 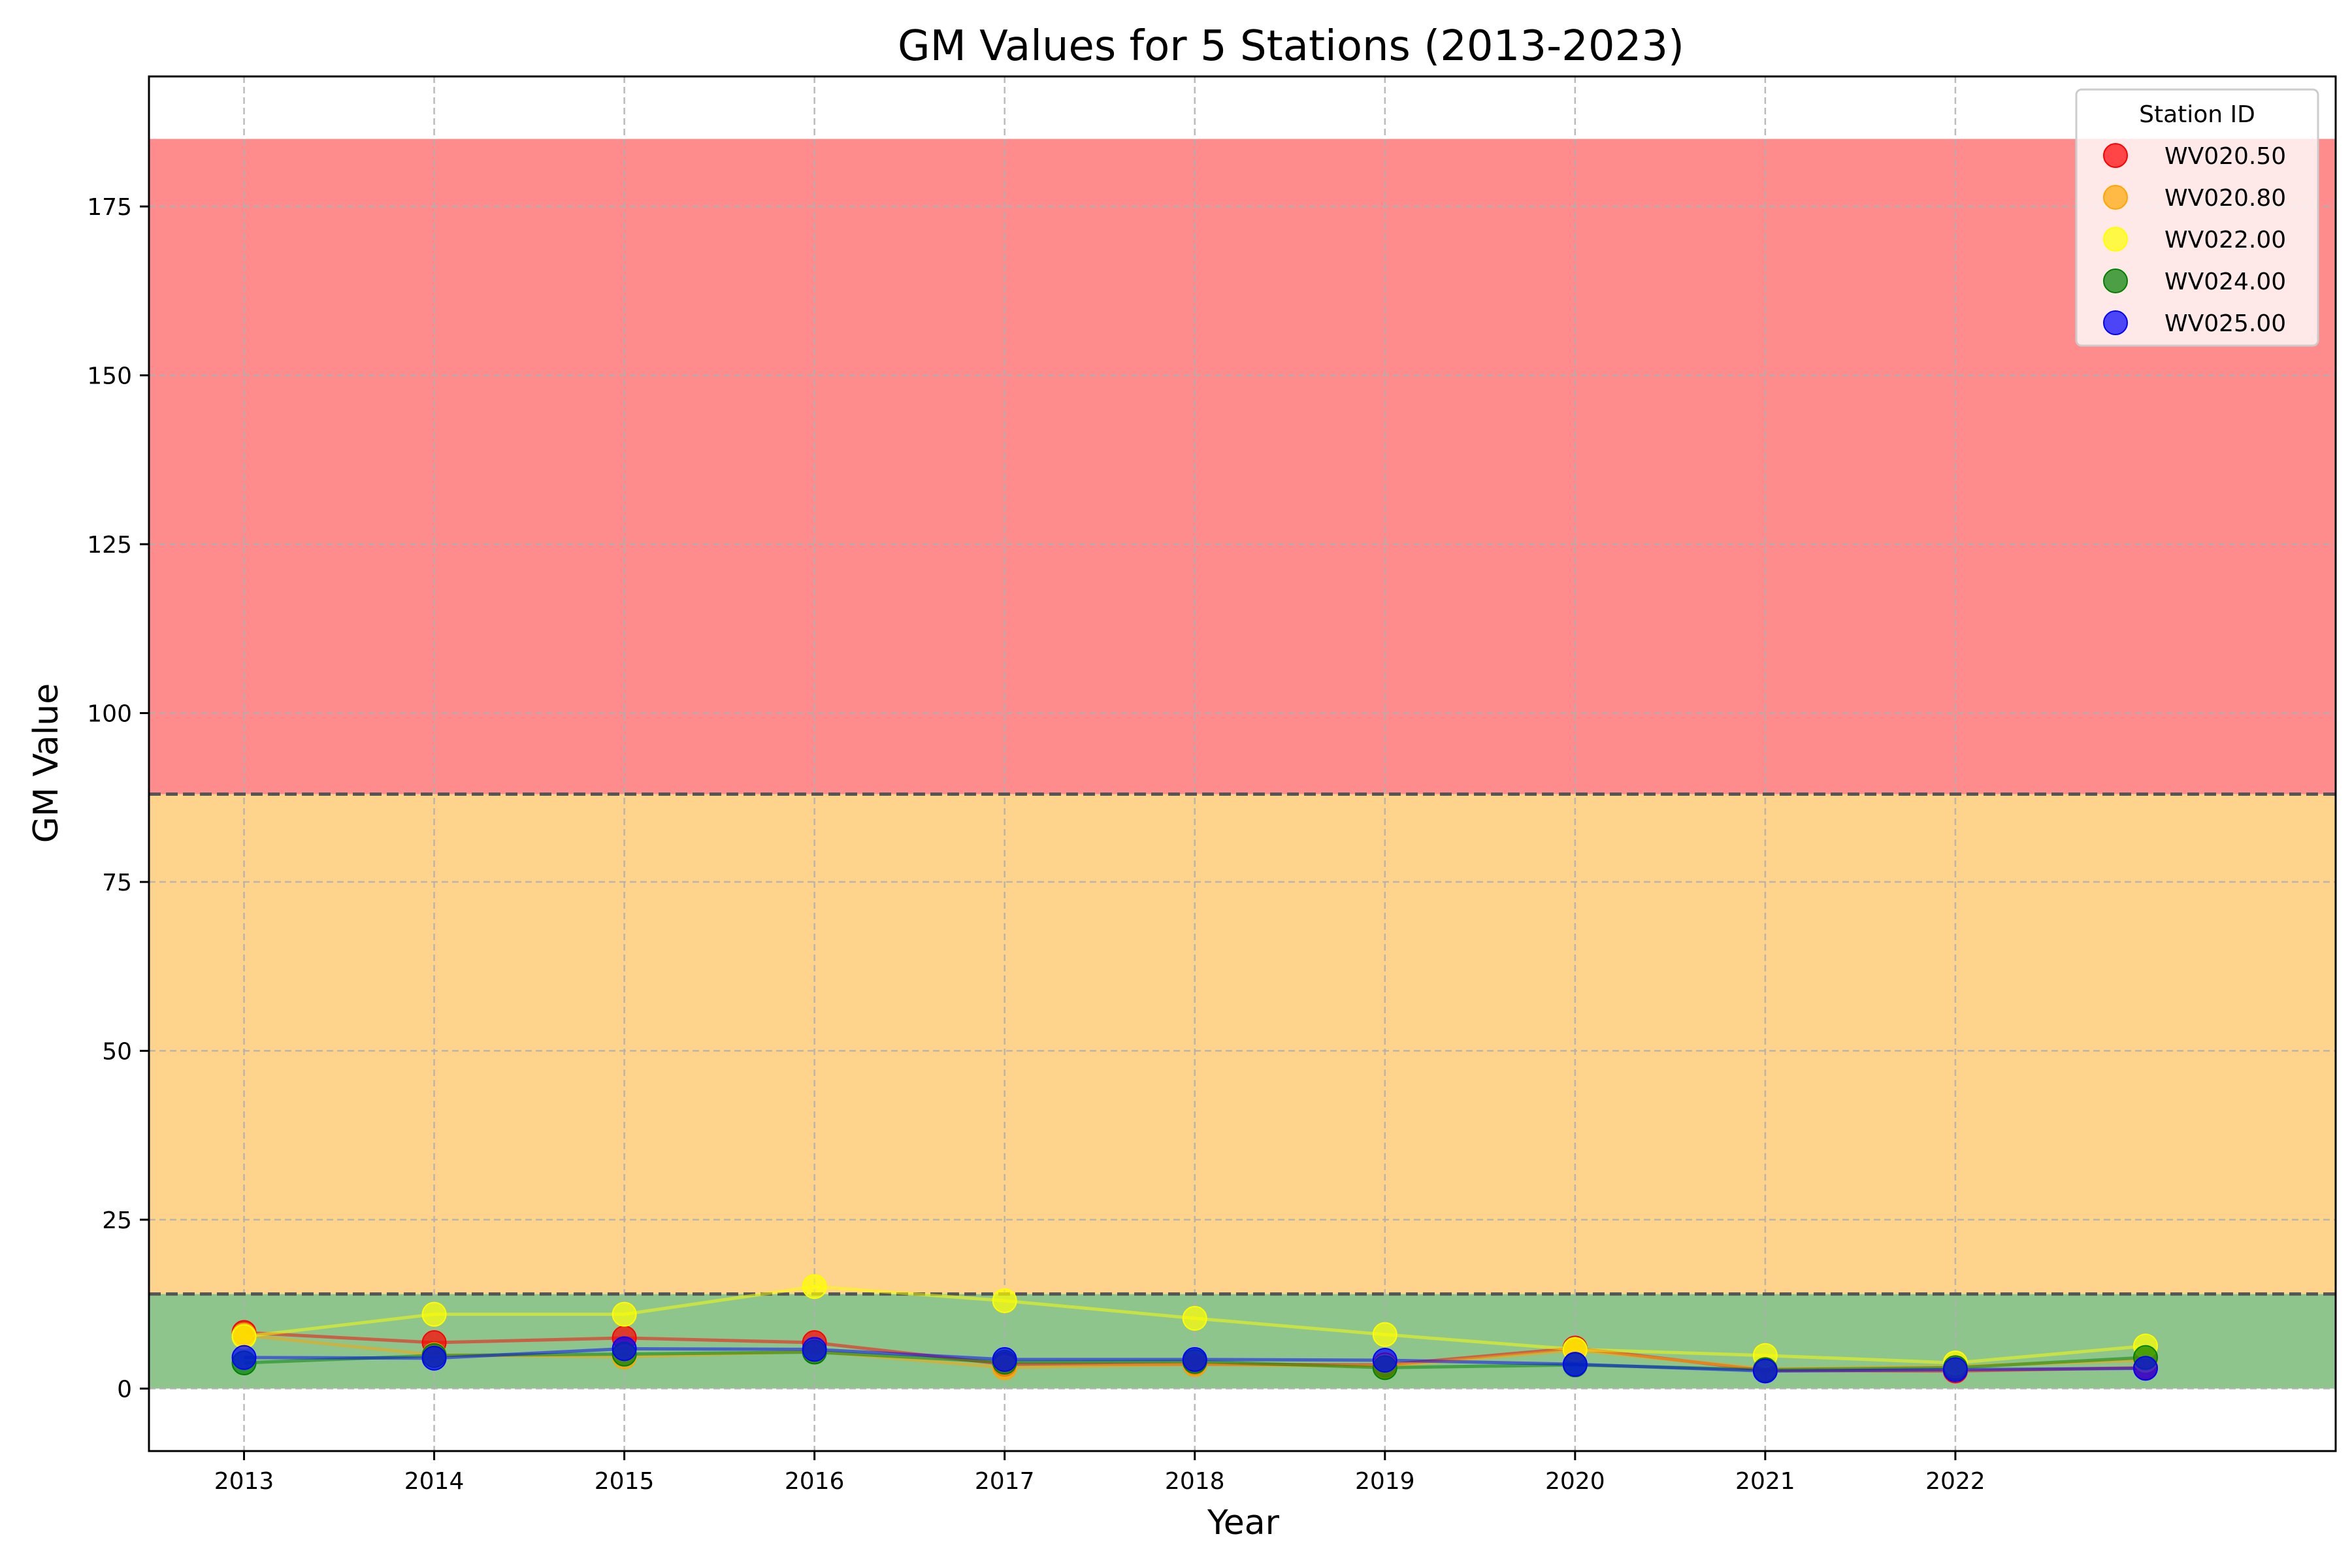 I want to click on x-tick-label: 2016, so click(x=815, y=1481).